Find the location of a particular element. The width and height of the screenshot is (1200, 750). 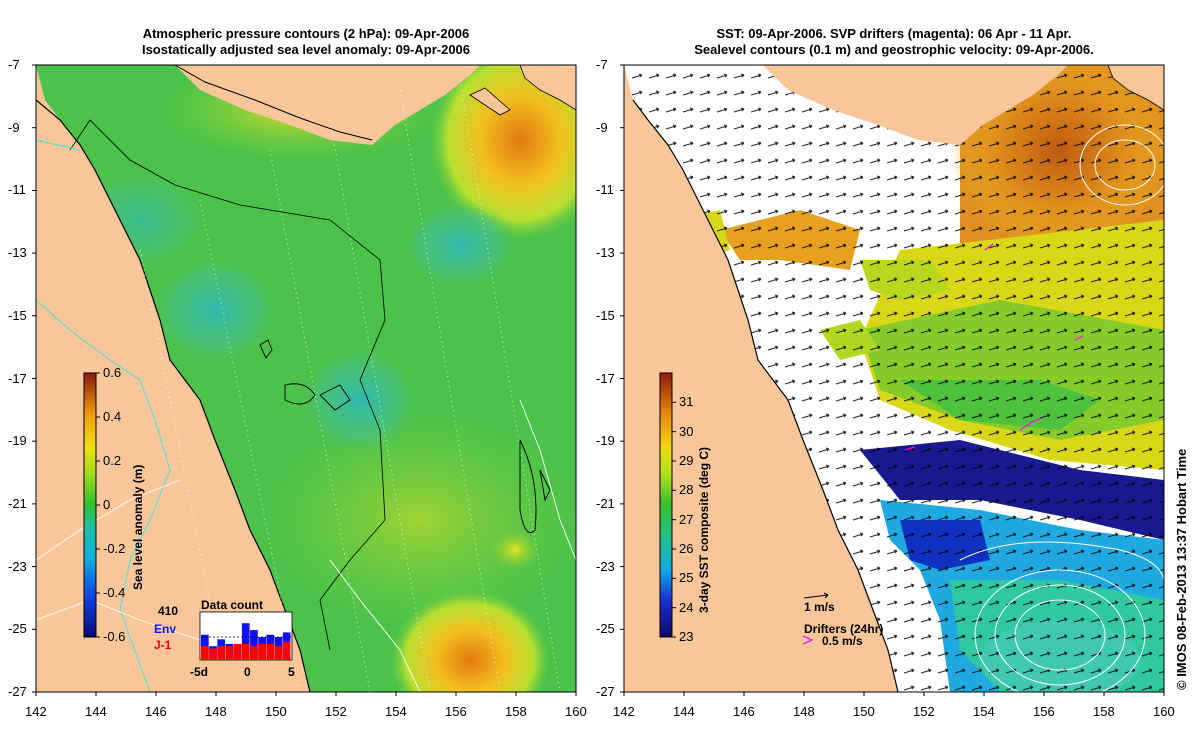

sla-tick-label: -0.2 is located at coordinates (114, 548).